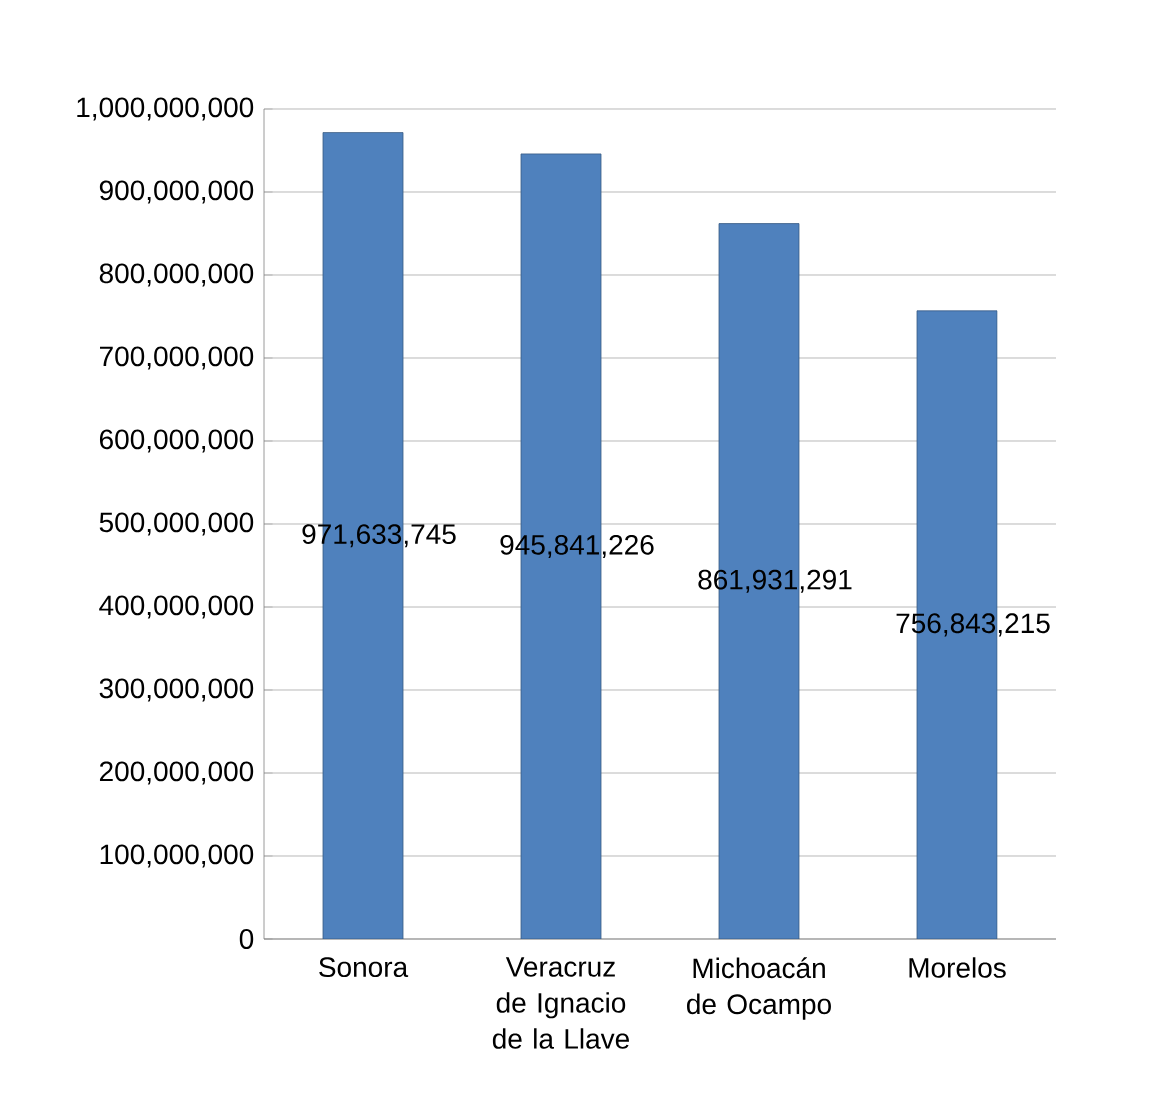 The width and height of the screenshot is (1151, 1093). What do you see at coordinates (176, 607) in the screenshot?
I see `y-tick-label: 400,000,000` at bounding box center [176, 607].